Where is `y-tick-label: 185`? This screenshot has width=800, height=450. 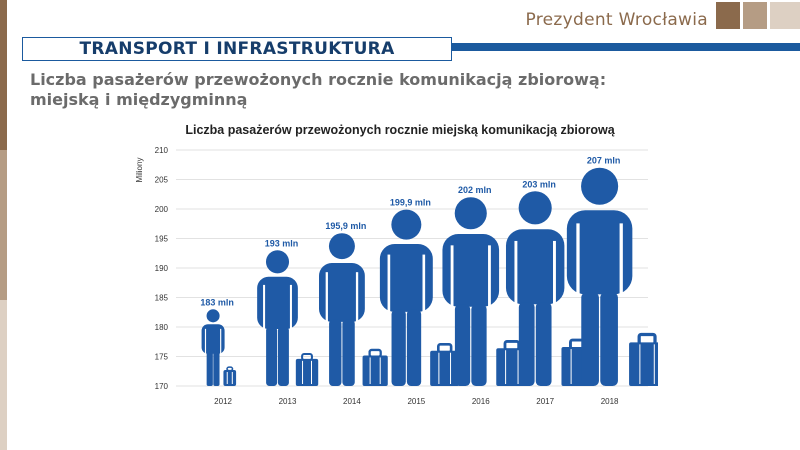
y-tick-label: 185 is located at coordinates (162, 298).